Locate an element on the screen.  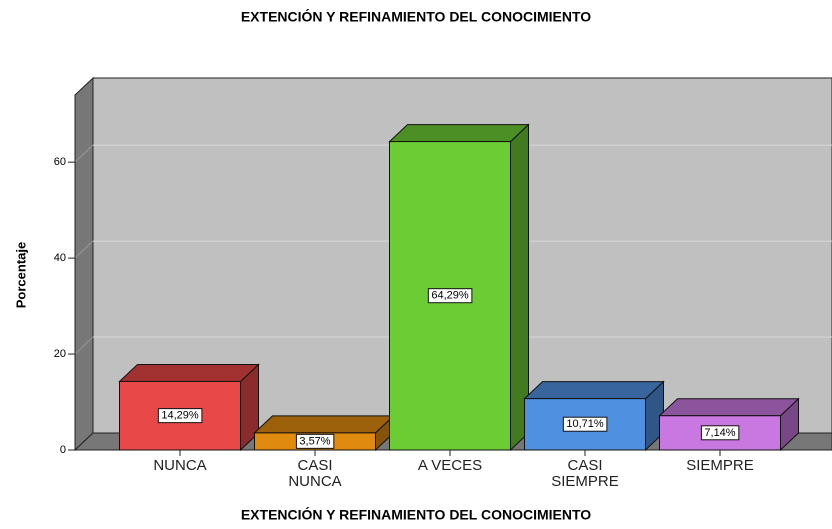
value-label: 7,14% is located at coordinates (719, 433).